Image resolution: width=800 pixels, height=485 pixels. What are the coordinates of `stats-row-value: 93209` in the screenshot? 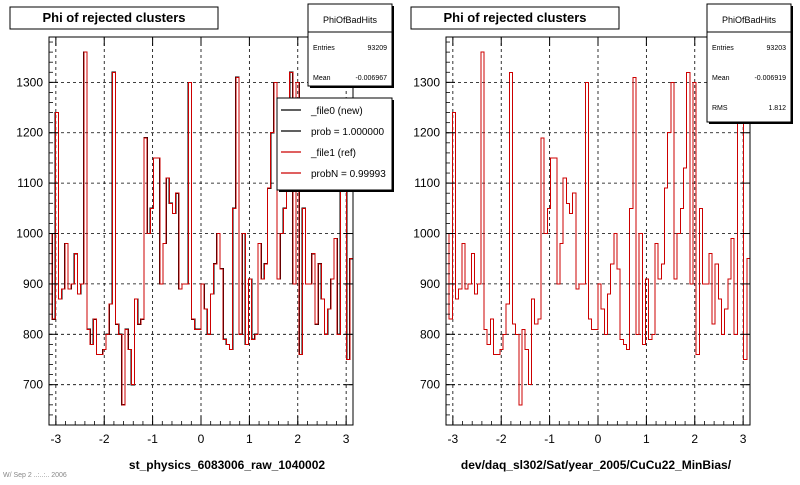 It's located at (378, 48).